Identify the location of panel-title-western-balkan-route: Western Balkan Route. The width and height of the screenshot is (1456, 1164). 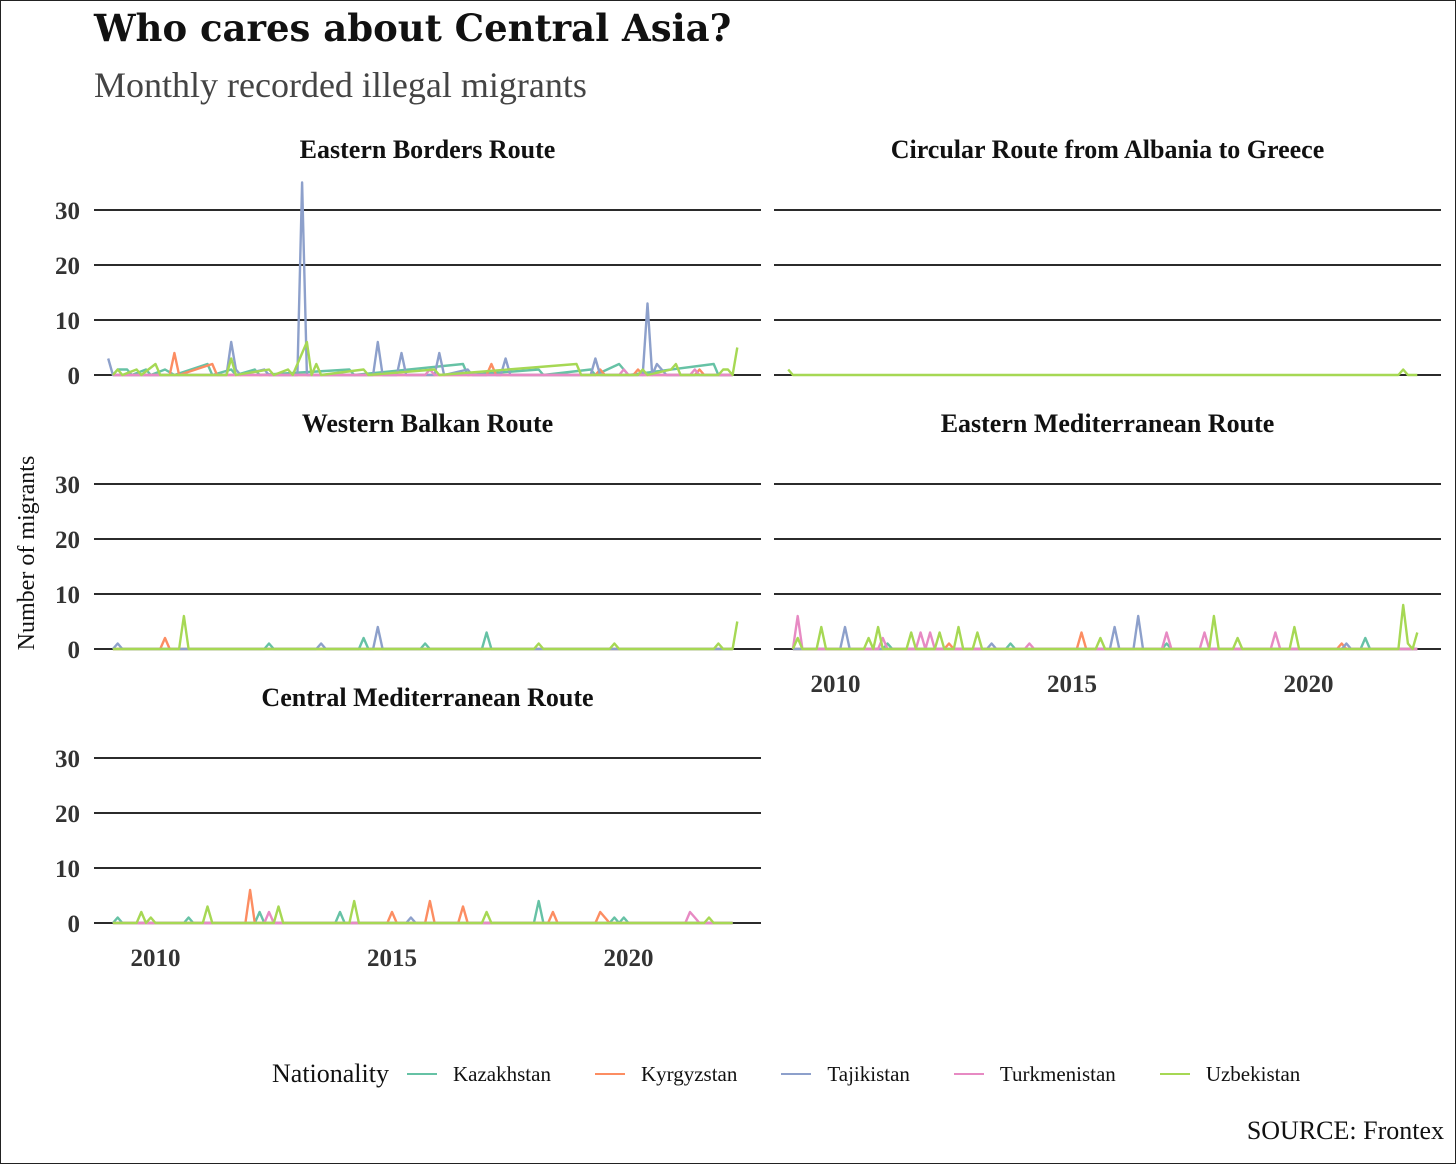
(427, 423).